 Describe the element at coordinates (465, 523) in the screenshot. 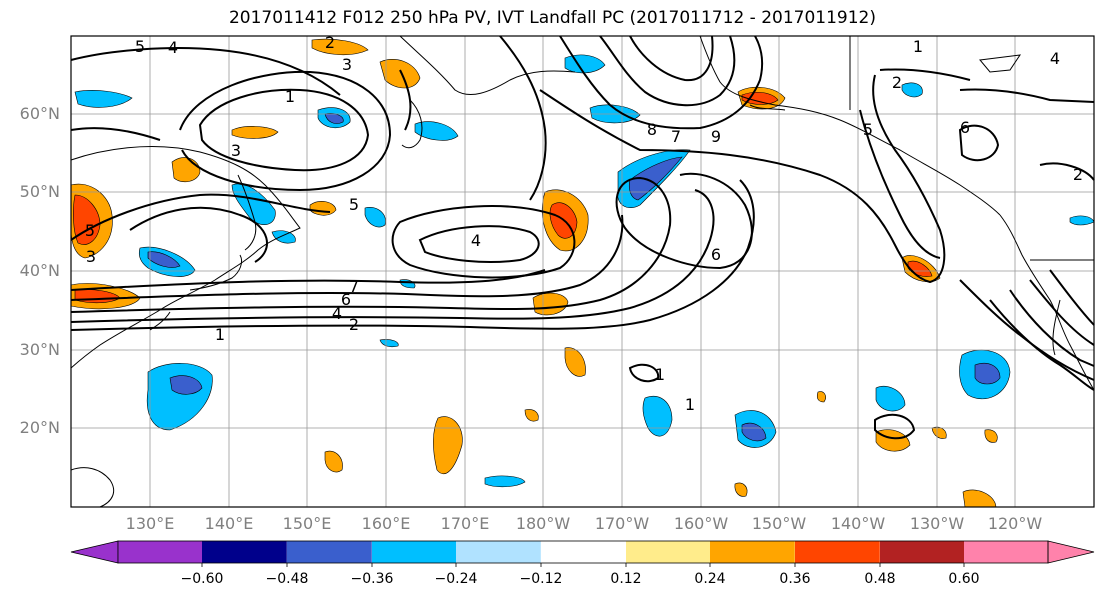

I see `lon-label: 170°E` at that location.